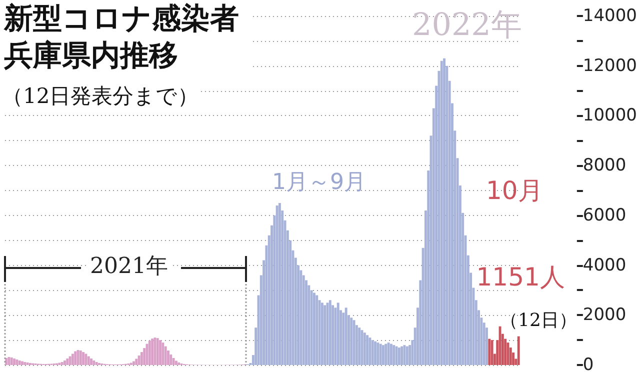  I want to click on y-tick-label: 12000, so click(610, 66).